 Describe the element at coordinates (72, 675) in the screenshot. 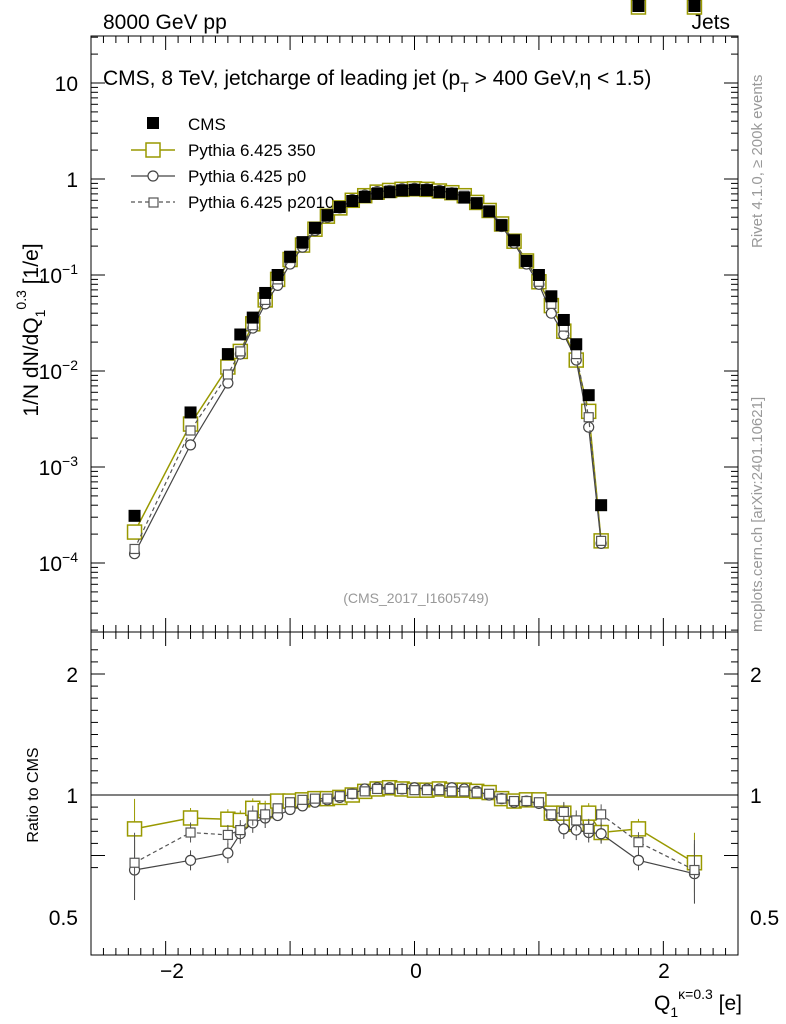

I see `ratio-y-tick-2: 2` at that location.